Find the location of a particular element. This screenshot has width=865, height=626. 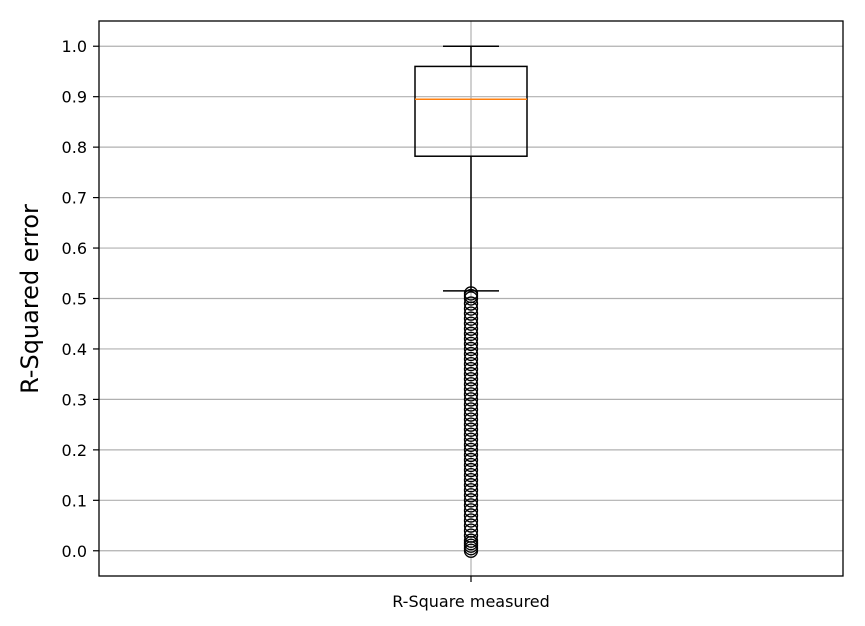

y-tick-label: 0.3 is located at coordinates (74, 399).